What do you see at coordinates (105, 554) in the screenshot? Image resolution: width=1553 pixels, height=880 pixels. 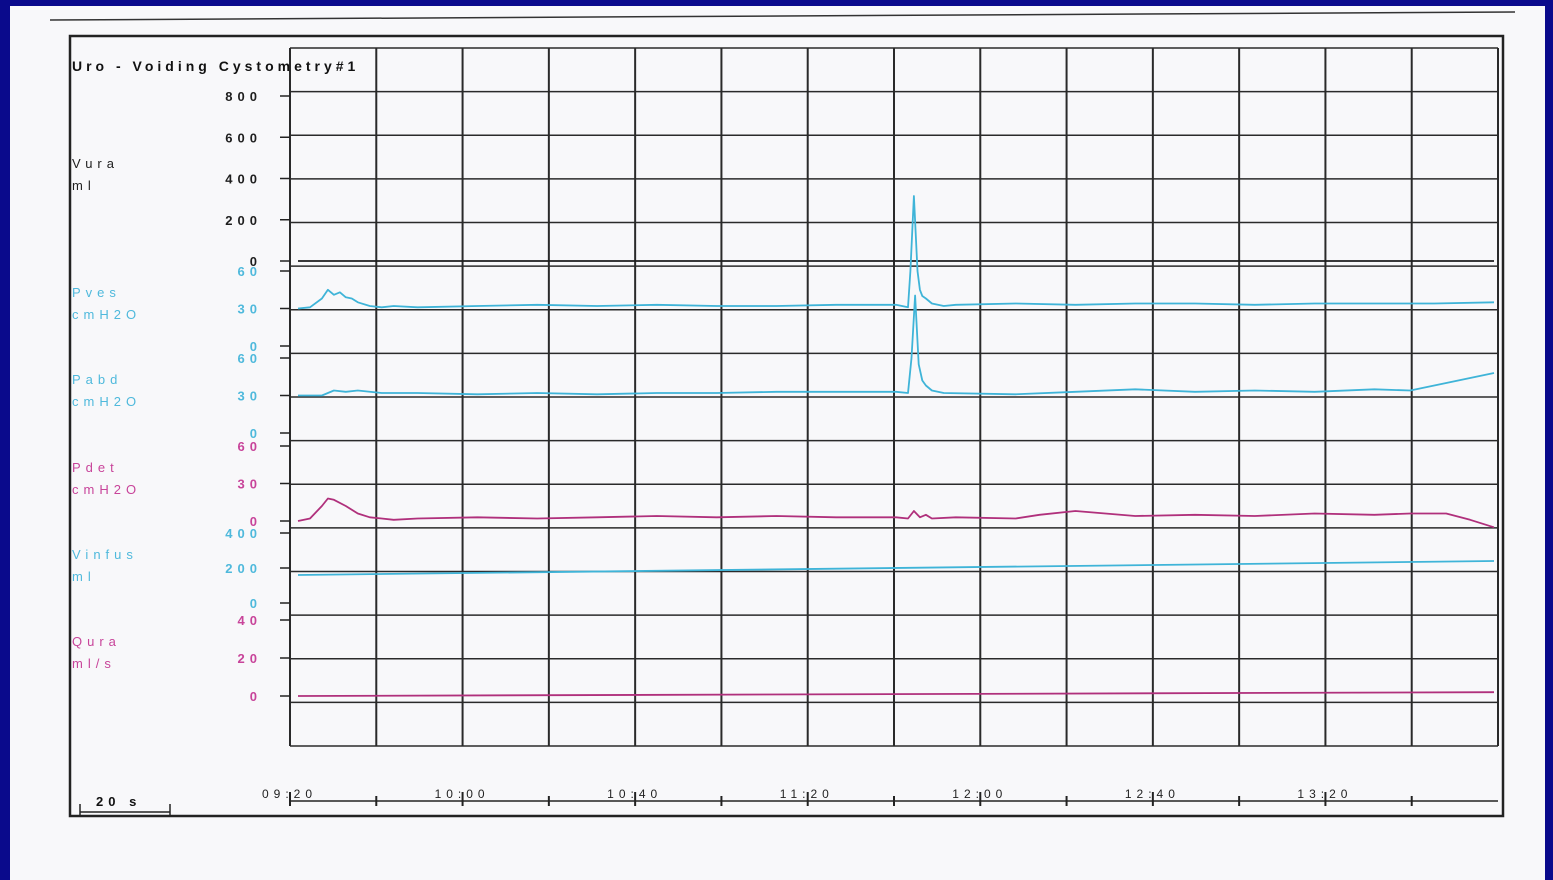 I see `channel-name-vinfus: Vinfus` at bounding box center [105, 554].